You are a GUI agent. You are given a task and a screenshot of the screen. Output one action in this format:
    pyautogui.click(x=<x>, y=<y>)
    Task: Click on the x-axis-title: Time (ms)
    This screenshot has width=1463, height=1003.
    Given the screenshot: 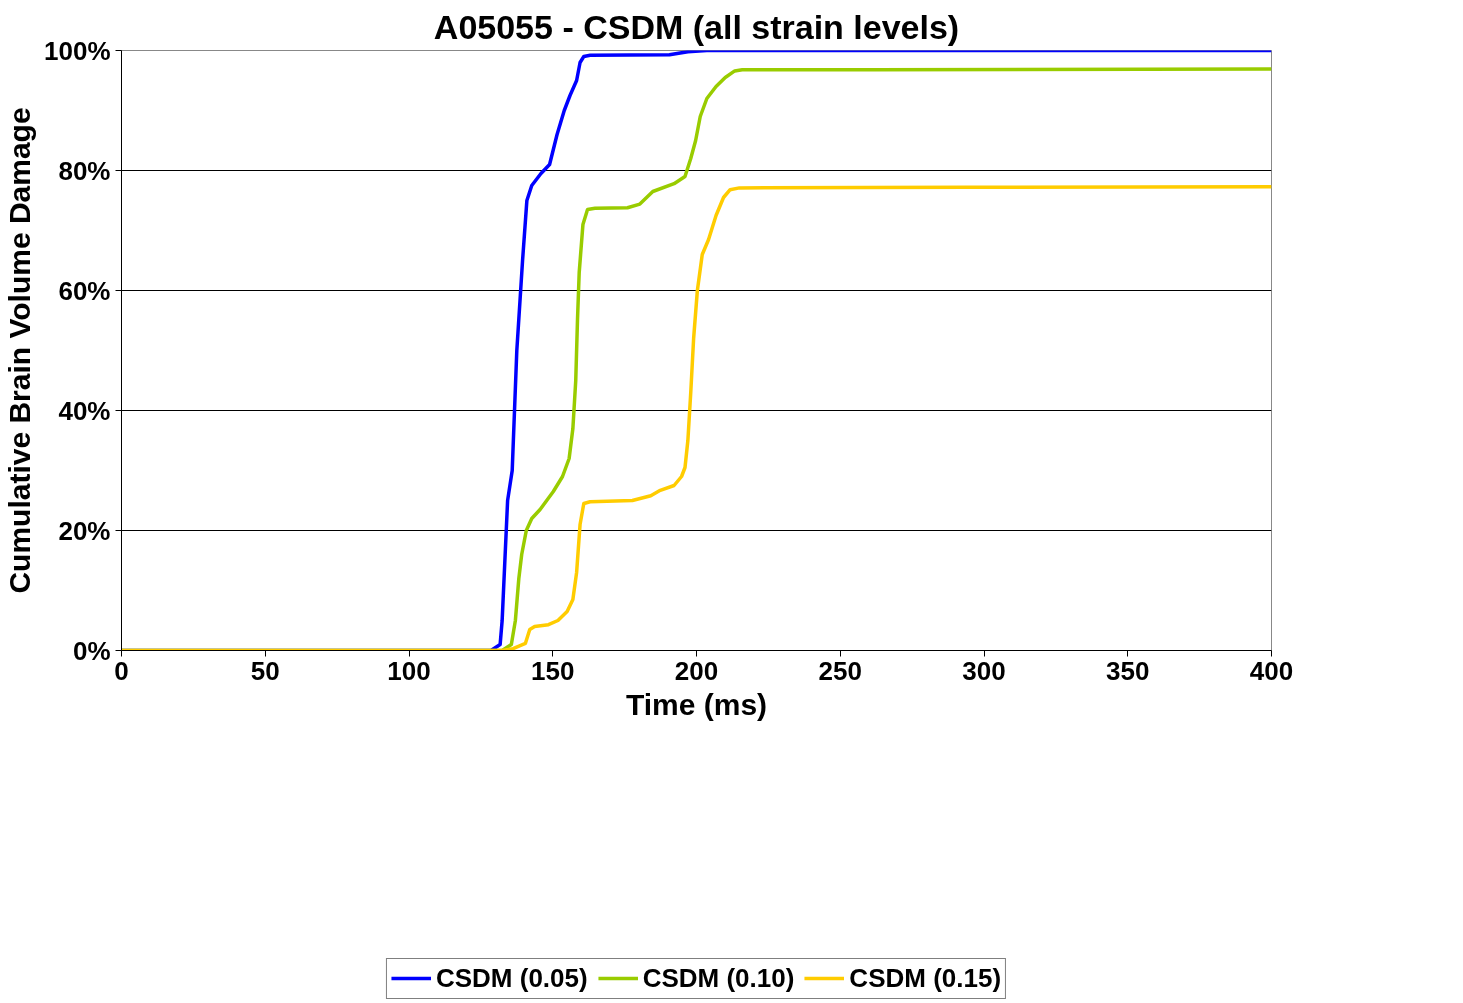 What is the action you would take?
    pyautogui.click(x=696, y=704)
    